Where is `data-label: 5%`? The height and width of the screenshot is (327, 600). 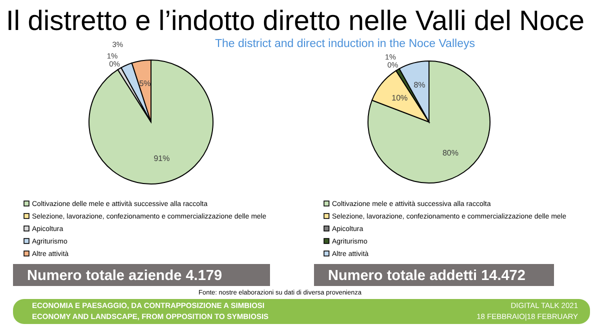 data-label: 5% is located at coordinates (145, 83).